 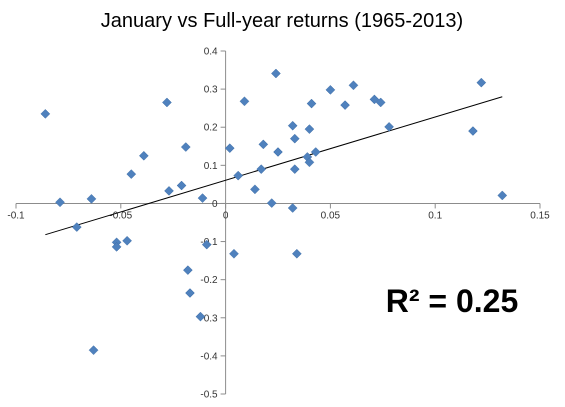 I want to click on x-tick-label: 0.1, so click(x=435, y=215).